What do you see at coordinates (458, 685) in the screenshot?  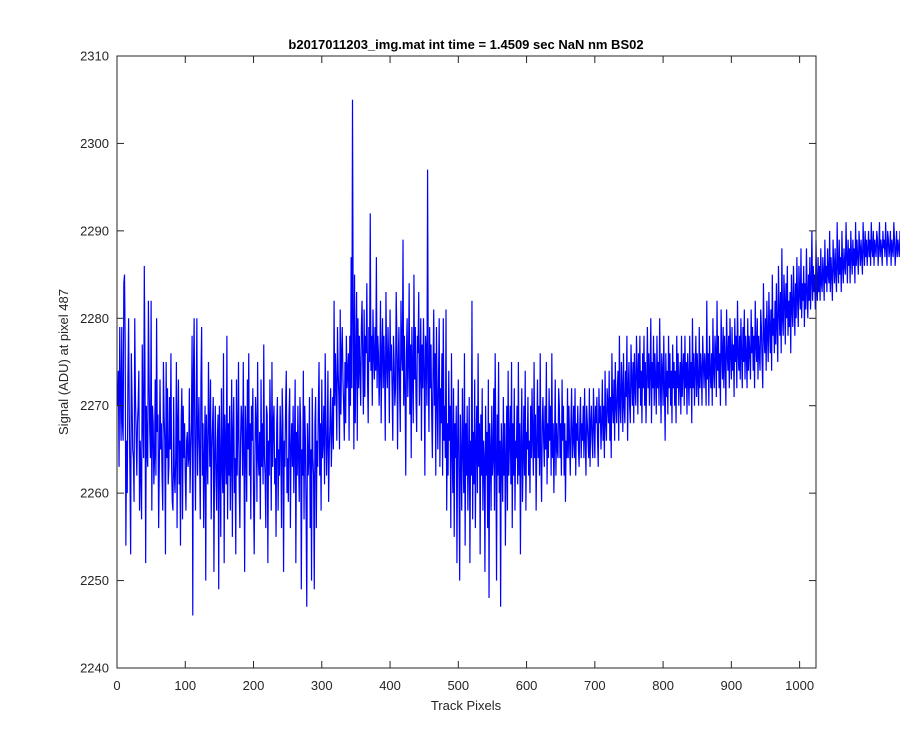 I see `x-tick-label-5: 500` at bounding box center [458, 685].